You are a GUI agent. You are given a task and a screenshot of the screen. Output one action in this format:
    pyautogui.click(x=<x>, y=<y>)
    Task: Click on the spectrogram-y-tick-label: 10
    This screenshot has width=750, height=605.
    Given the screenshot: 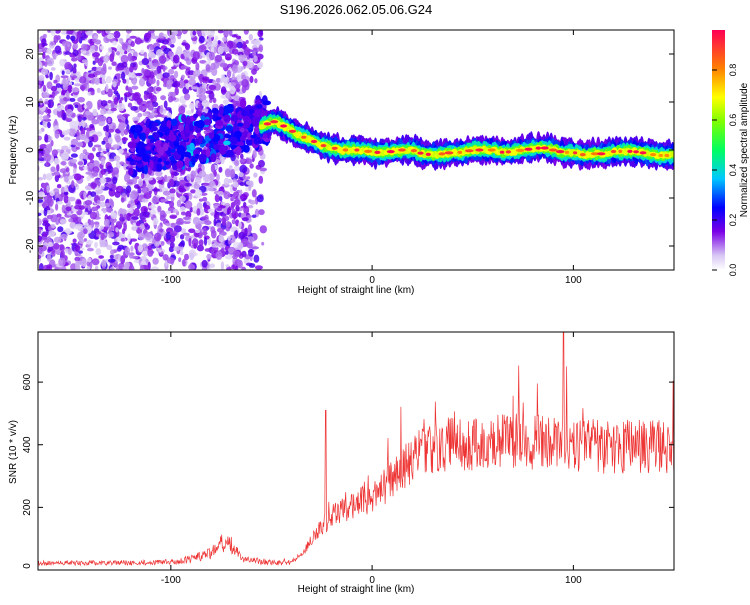 What is the action you would take?
    pyautogui.click(x=30, y=102)
    